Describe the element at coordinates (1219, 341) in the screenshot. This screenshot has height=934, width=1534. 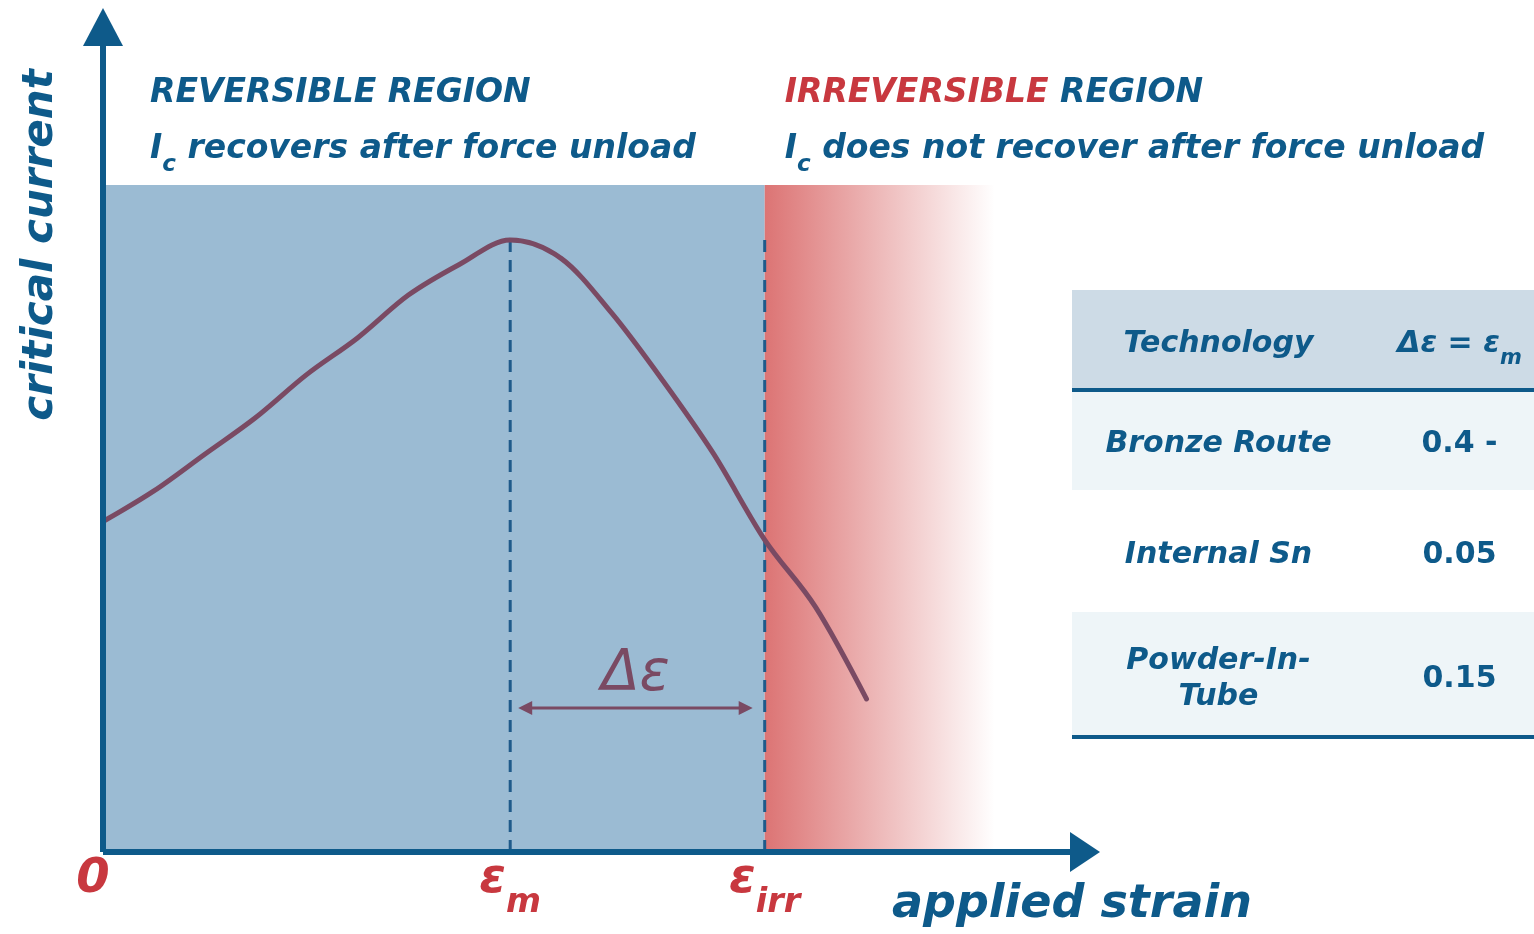
I see `text: Technology` at that location.